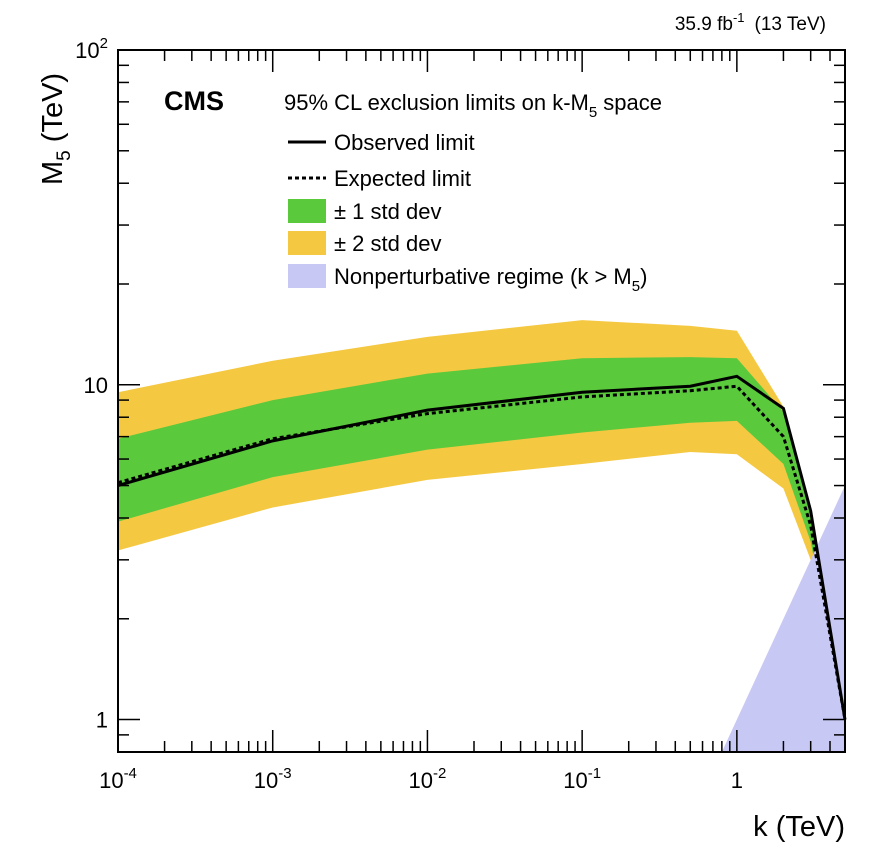  Describe the element at coordinates (490, 279) in the screenshot. I see `legend-nonperturbative-label: Nonperturbative regime (k > M5)` at that location.